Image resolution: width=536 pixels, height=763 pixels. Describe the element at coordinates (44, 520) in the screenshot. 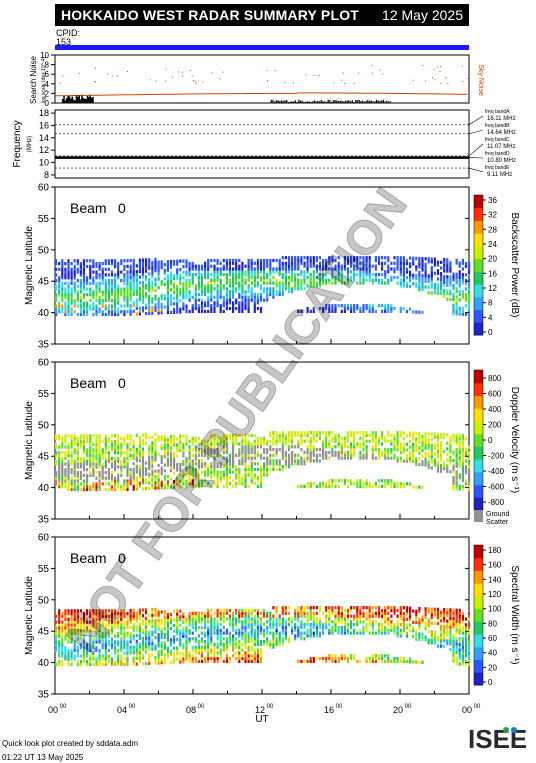

I see `lat-tick-label: 35` at that location.